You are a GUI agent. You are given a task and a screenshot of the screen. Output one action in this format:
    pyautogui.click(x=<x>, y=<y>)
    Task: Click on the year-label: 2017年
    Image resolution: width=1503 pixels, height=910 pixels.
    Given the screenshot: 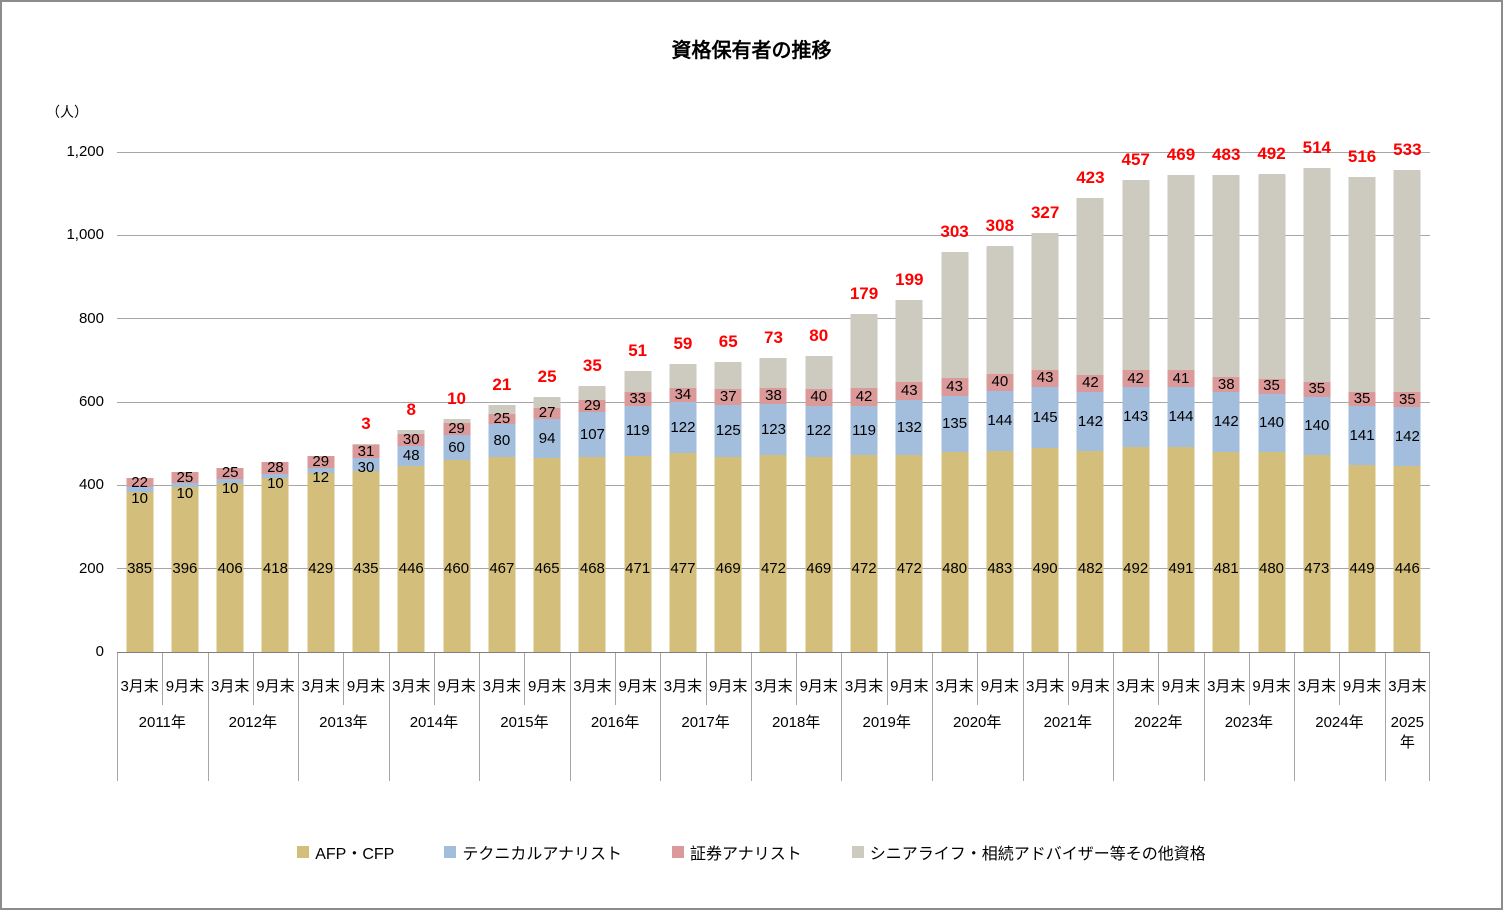 What is the action you would take?
    pyautogui.click(x=705, y=722)
    